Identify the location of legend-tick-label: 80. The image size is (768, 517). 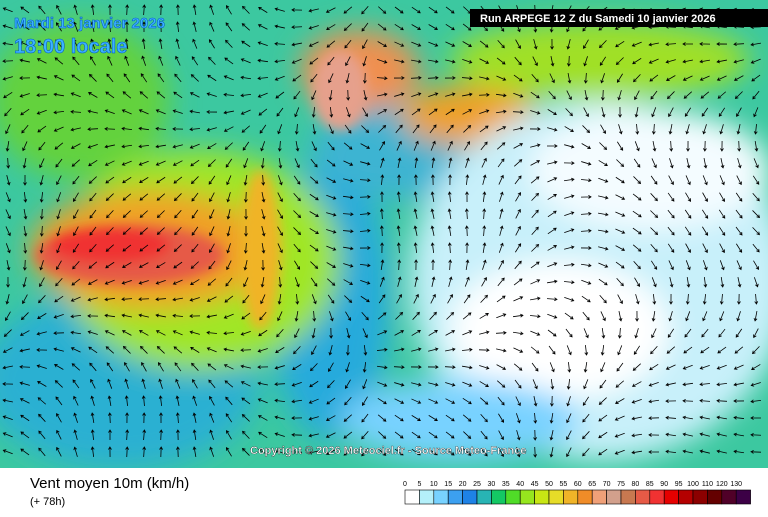
(636, 484).